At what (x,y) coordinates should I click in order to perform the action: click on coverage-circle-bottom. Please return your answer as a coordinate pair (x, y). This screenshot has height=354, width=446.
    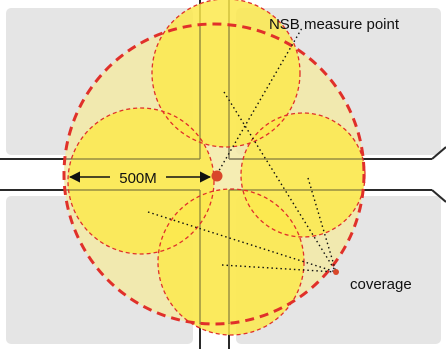
    Looking at the image, I should click on (231, 262).